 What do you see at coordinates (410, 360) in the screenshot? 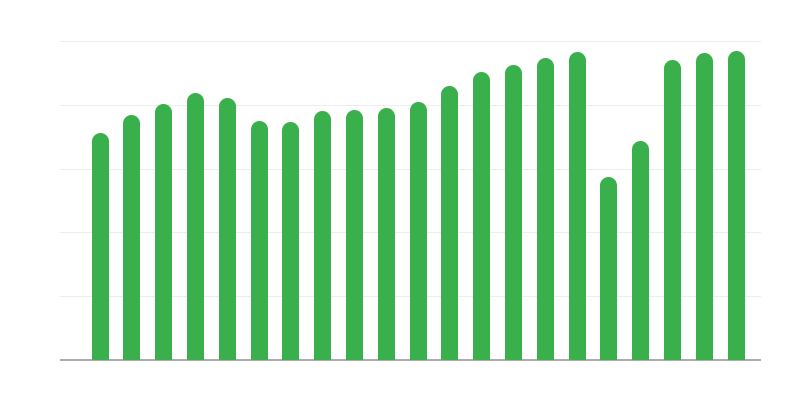
I see `x-axis-line` at bounding box center [410, 360].